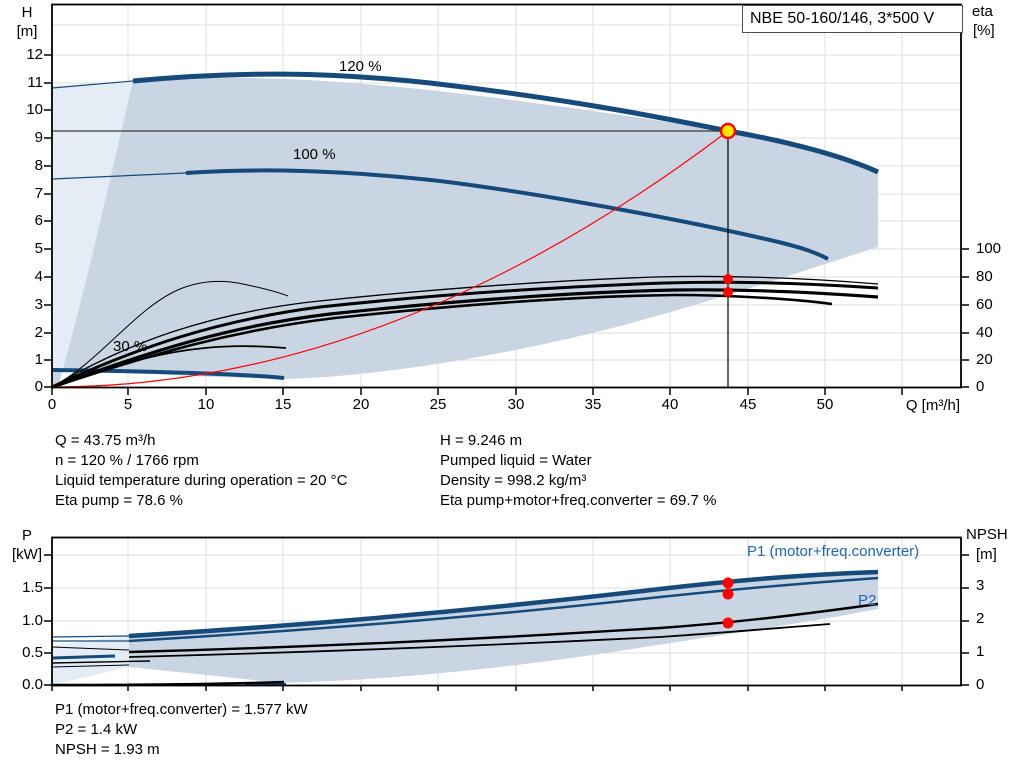 Image resolution: width=1024 pixels, height=781 pixels. I want to click on npsh-tick: 0, so click(980, 684).